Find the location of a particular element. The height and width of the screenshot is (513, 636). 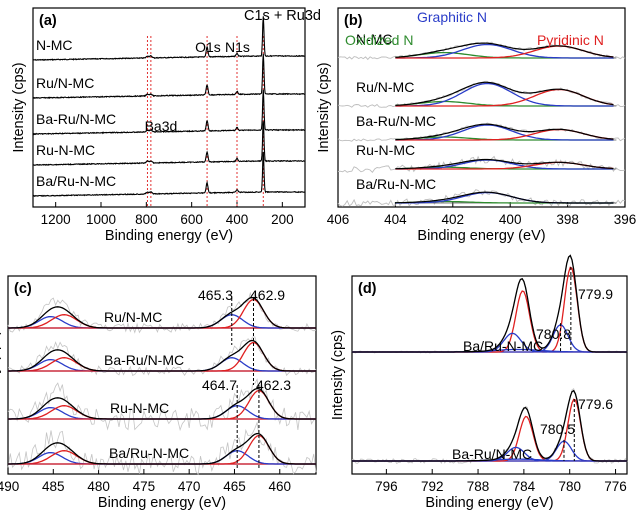

panel-label: (b) is located at coordinates (353, 21).